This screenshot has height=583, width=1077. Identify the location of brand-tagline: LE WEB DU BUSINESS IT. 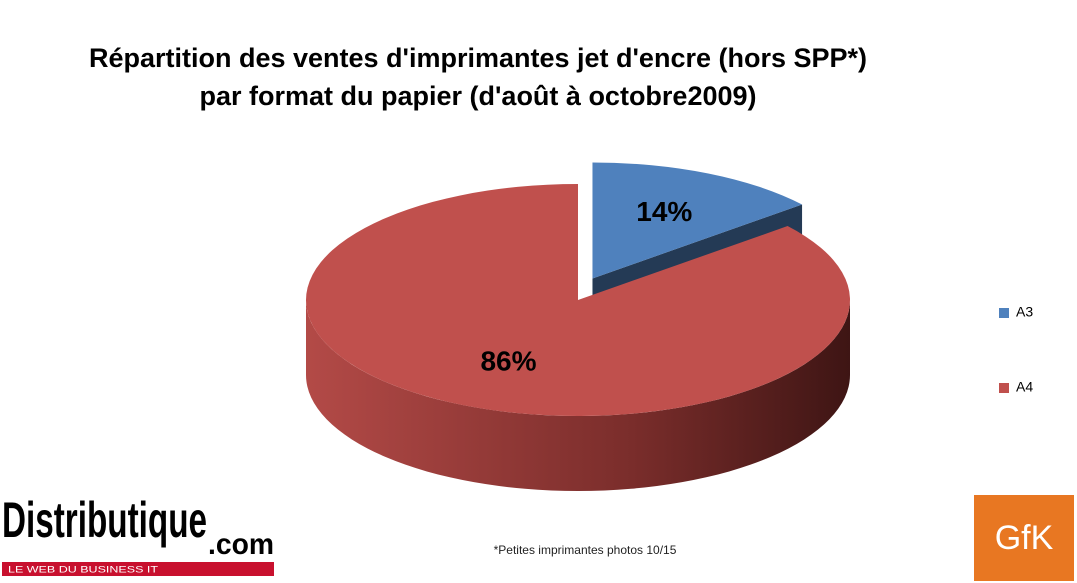
(83, 569).